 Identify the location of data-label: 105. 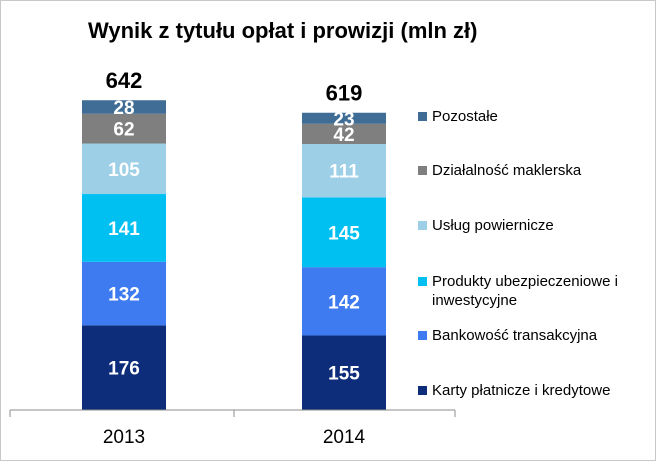
(124, 170).